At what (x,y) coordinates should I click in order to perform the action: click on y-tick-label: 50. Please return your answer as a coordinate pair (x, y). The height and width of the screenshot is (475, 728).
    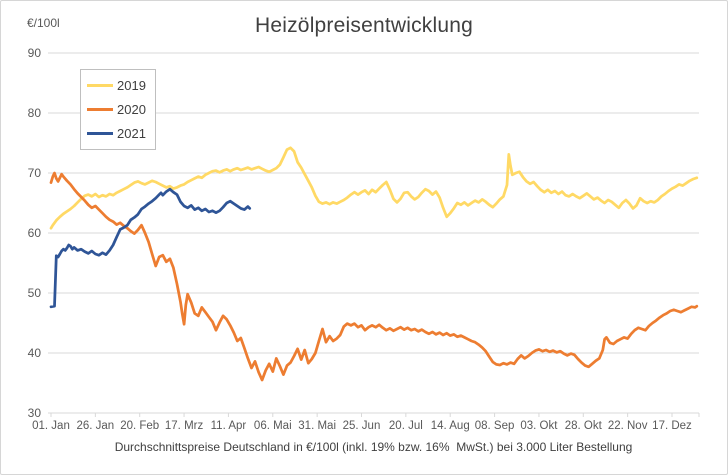
    Looking at the image, I should click on (35, 293).